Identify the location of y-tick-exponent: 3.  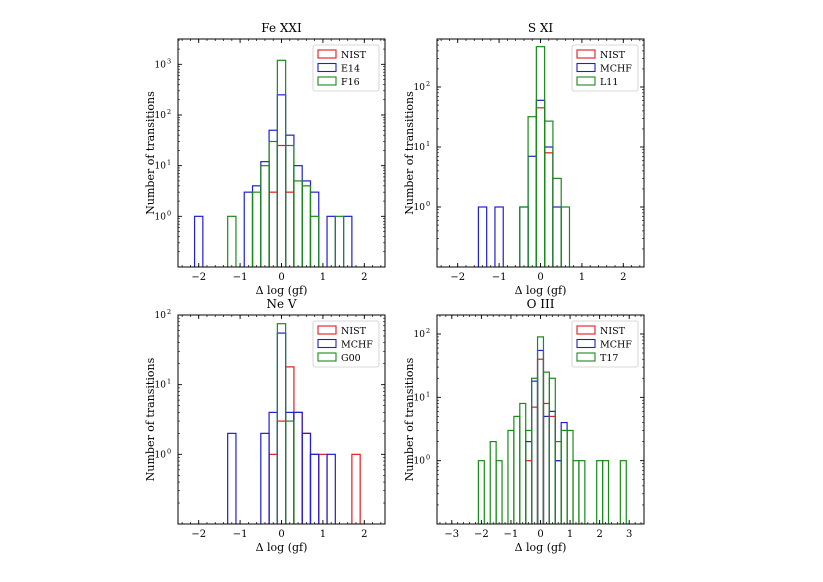
(169, 61).